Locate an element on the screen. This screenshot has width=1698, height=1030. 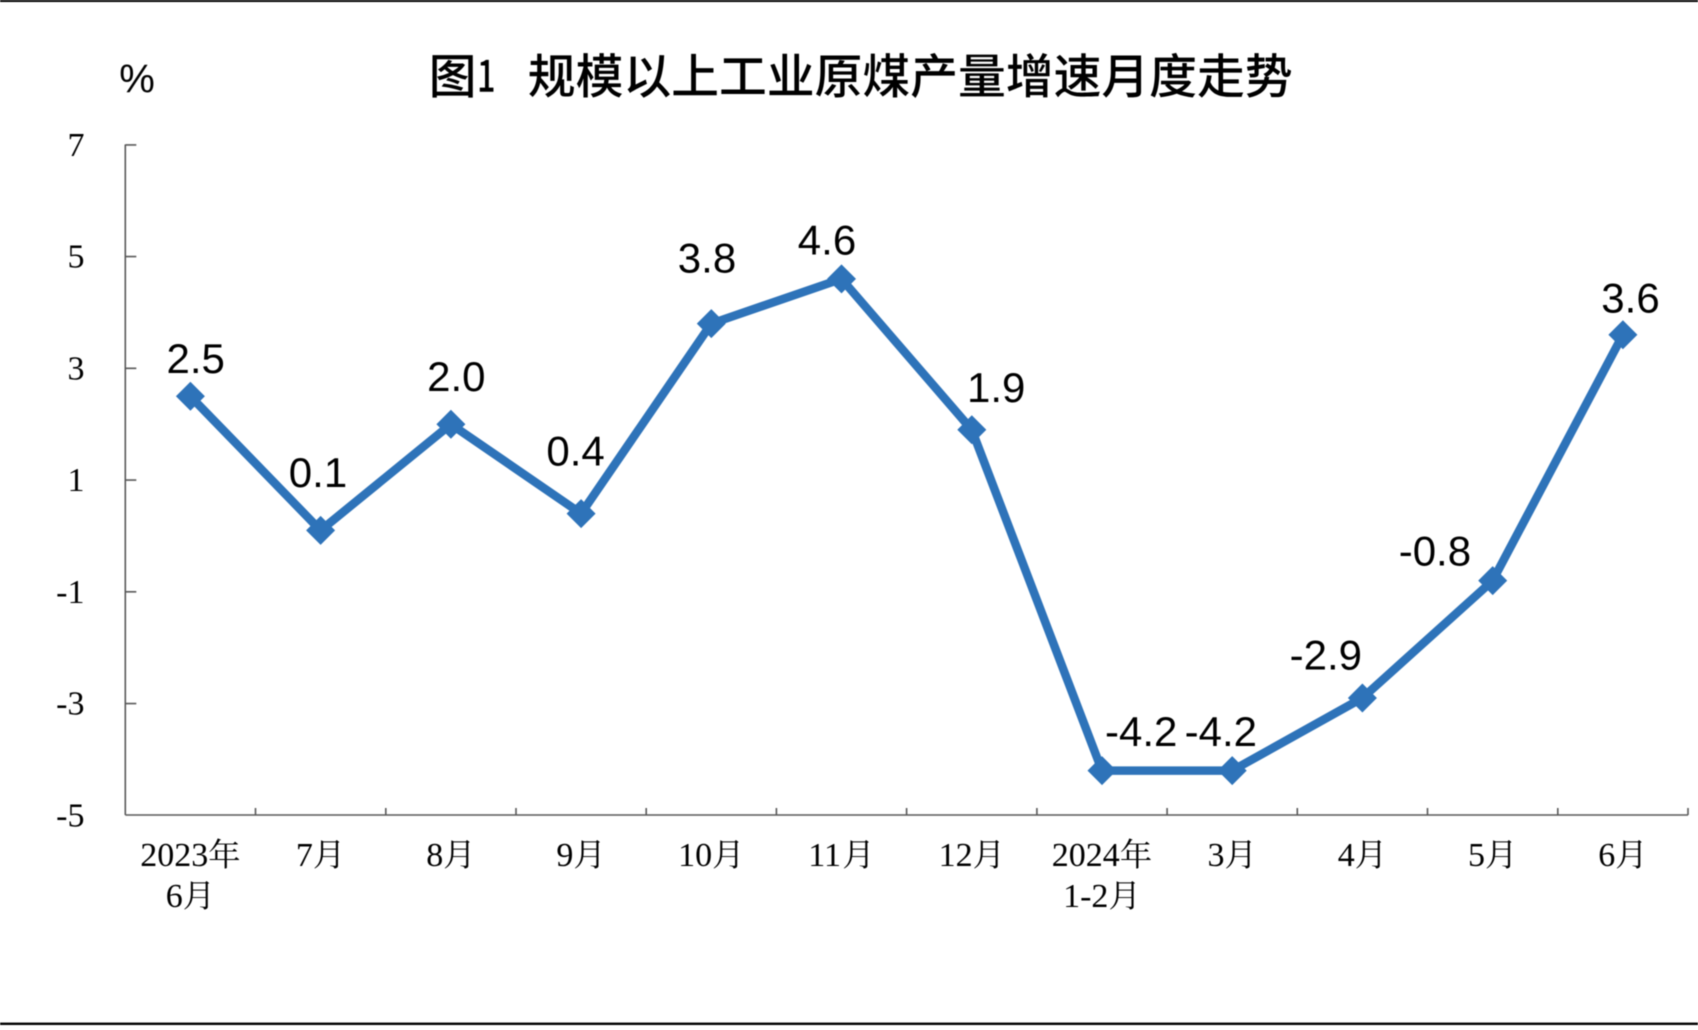
svg-text: 11 is located at coordinates (824, 855).